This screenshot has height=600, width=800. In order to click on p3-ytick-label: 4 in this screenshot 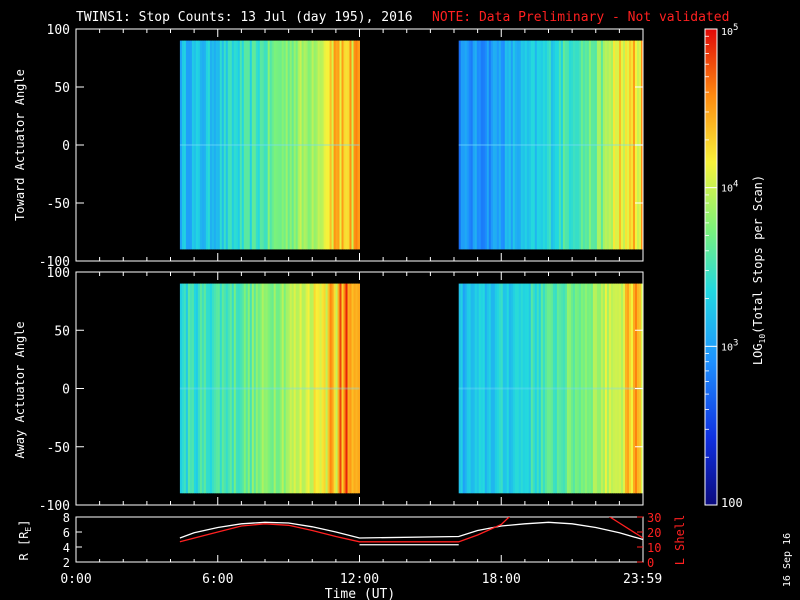, I will do `click(66, 548)`.